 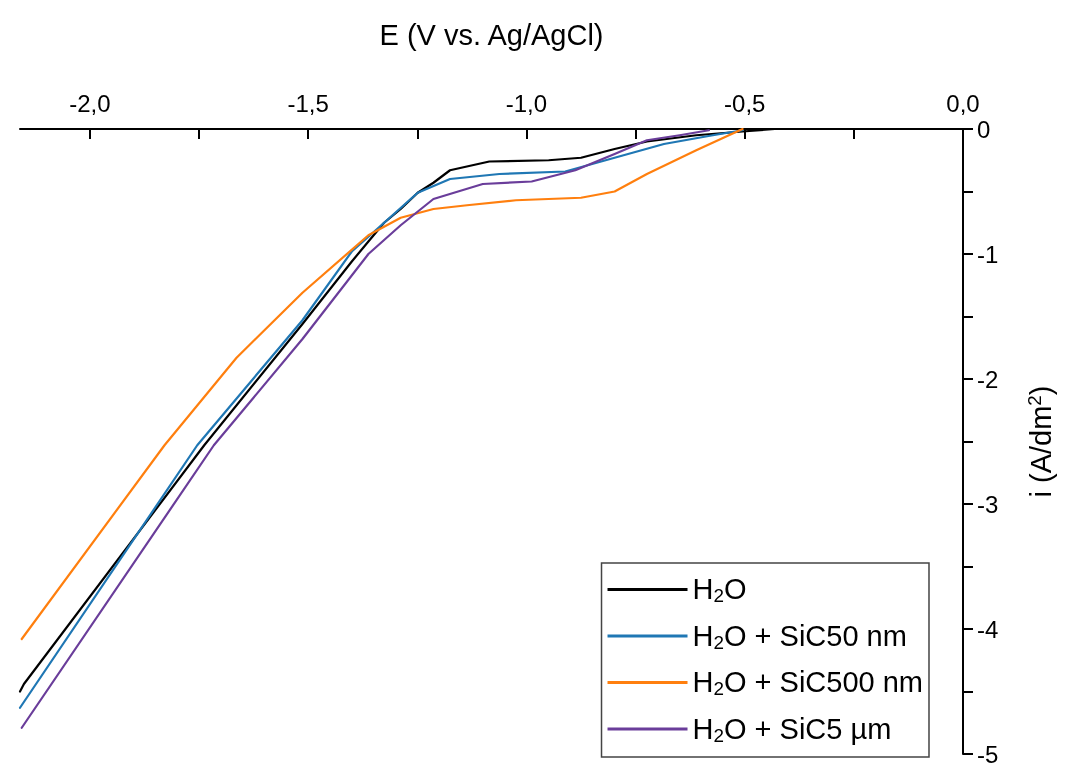 What do you see at coordinates (526, 103) in the screenshot?
I see `x-tick-label: -1,0` at bounding box center [526, 103].